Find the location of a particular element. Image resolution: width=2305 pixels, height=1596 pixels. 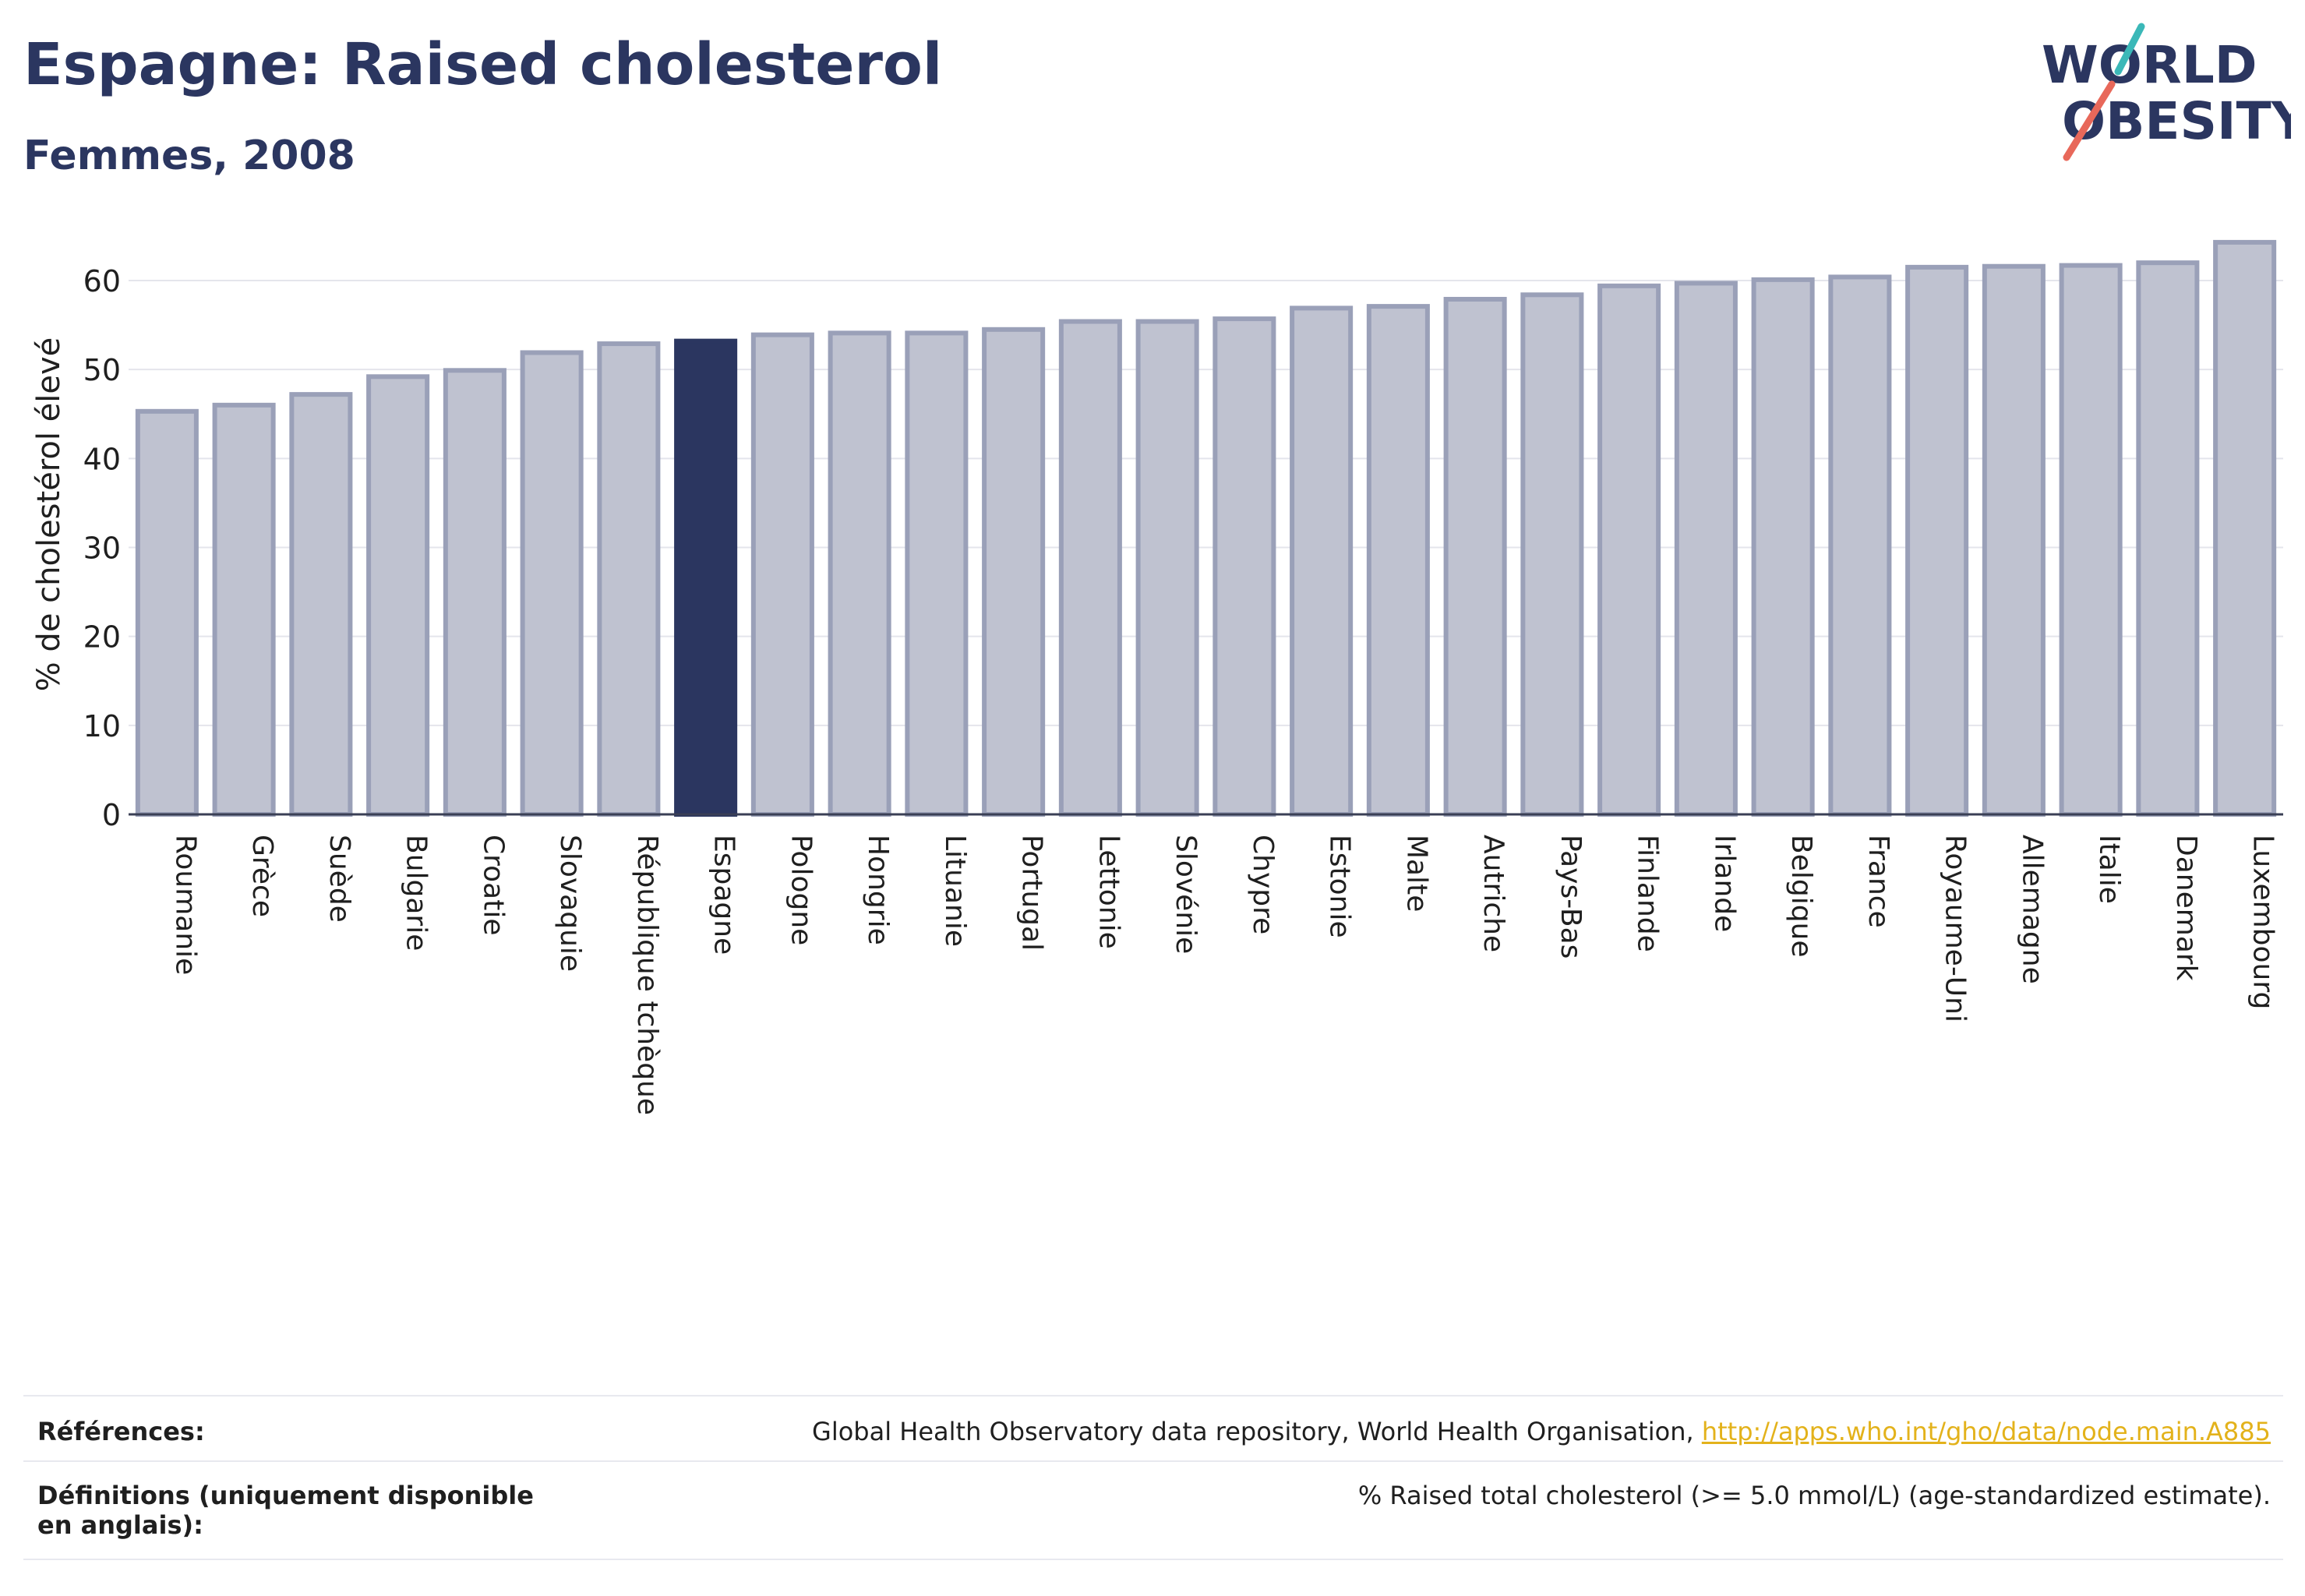

bar-su-de is located at coordinates (321, 604).